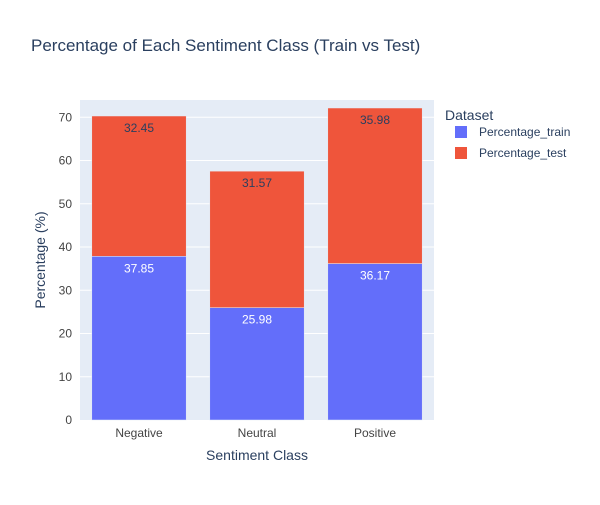 Image resolution: width=600 pixels, height=505 pixels. Describe the element at coordinates (375, 276) in the screenshot. I see `bar-value-label: 36.17` at that location.